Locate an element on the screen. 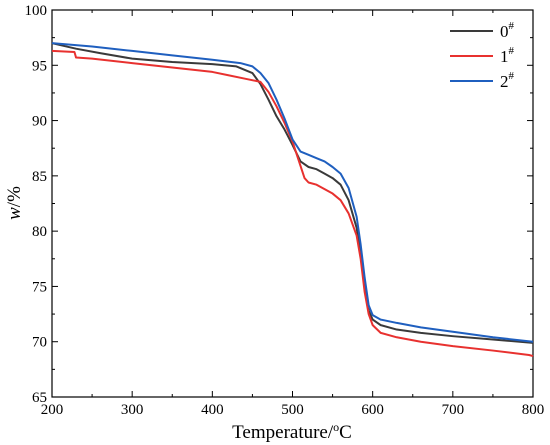 This screenshot has height=445, width=550. y-tick-label: 70 is located at coordinates (39, 343).